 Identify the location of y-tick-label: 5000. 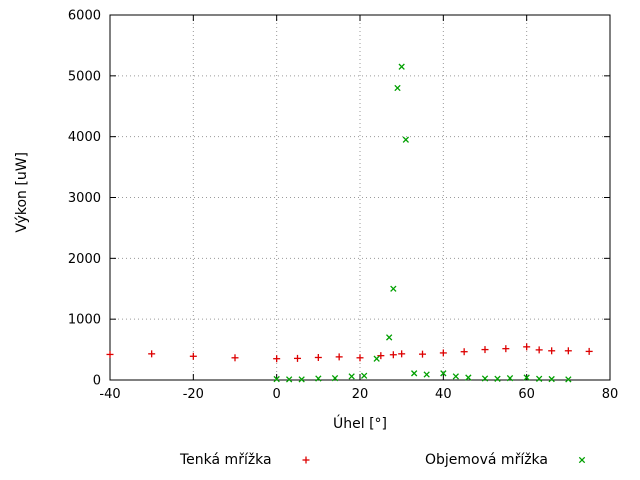
(84, 76).